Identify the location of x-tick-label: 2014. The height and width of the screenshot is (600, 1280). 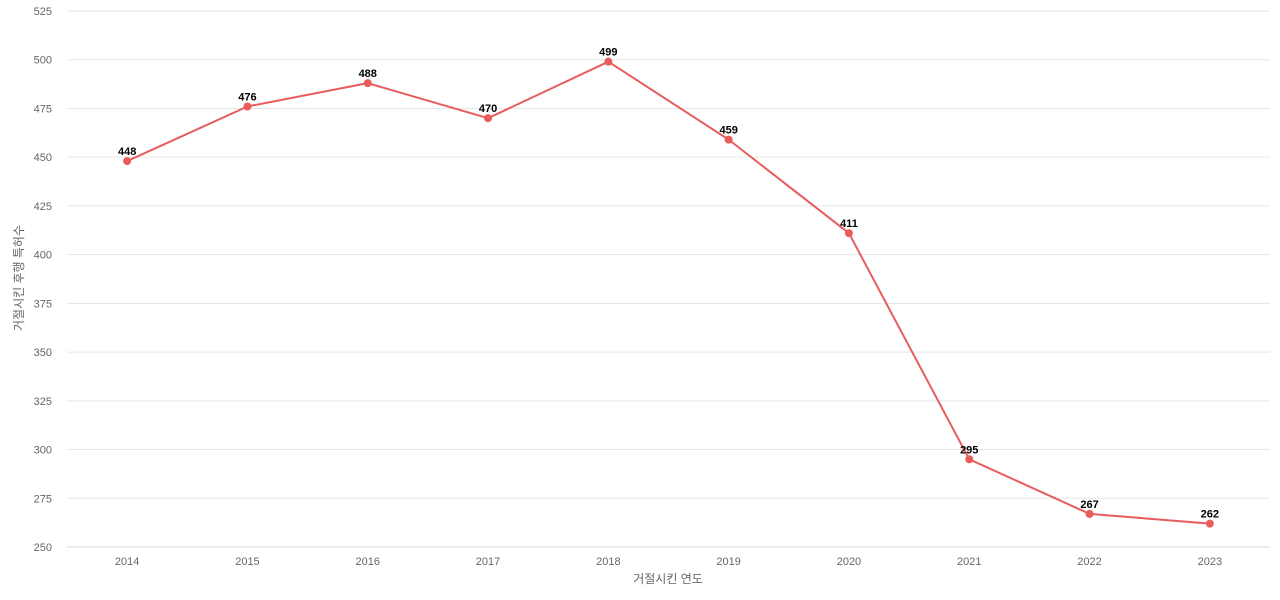
(127, 562).